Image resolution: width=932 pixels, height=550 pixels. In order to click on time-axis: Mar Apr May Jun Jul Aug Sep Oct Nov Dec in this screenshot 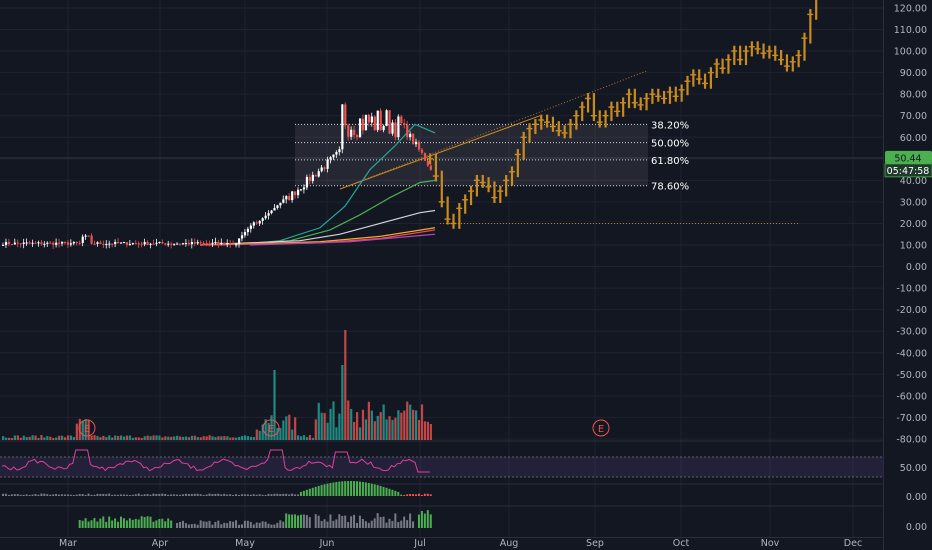, I will do `click(460, 543)`.